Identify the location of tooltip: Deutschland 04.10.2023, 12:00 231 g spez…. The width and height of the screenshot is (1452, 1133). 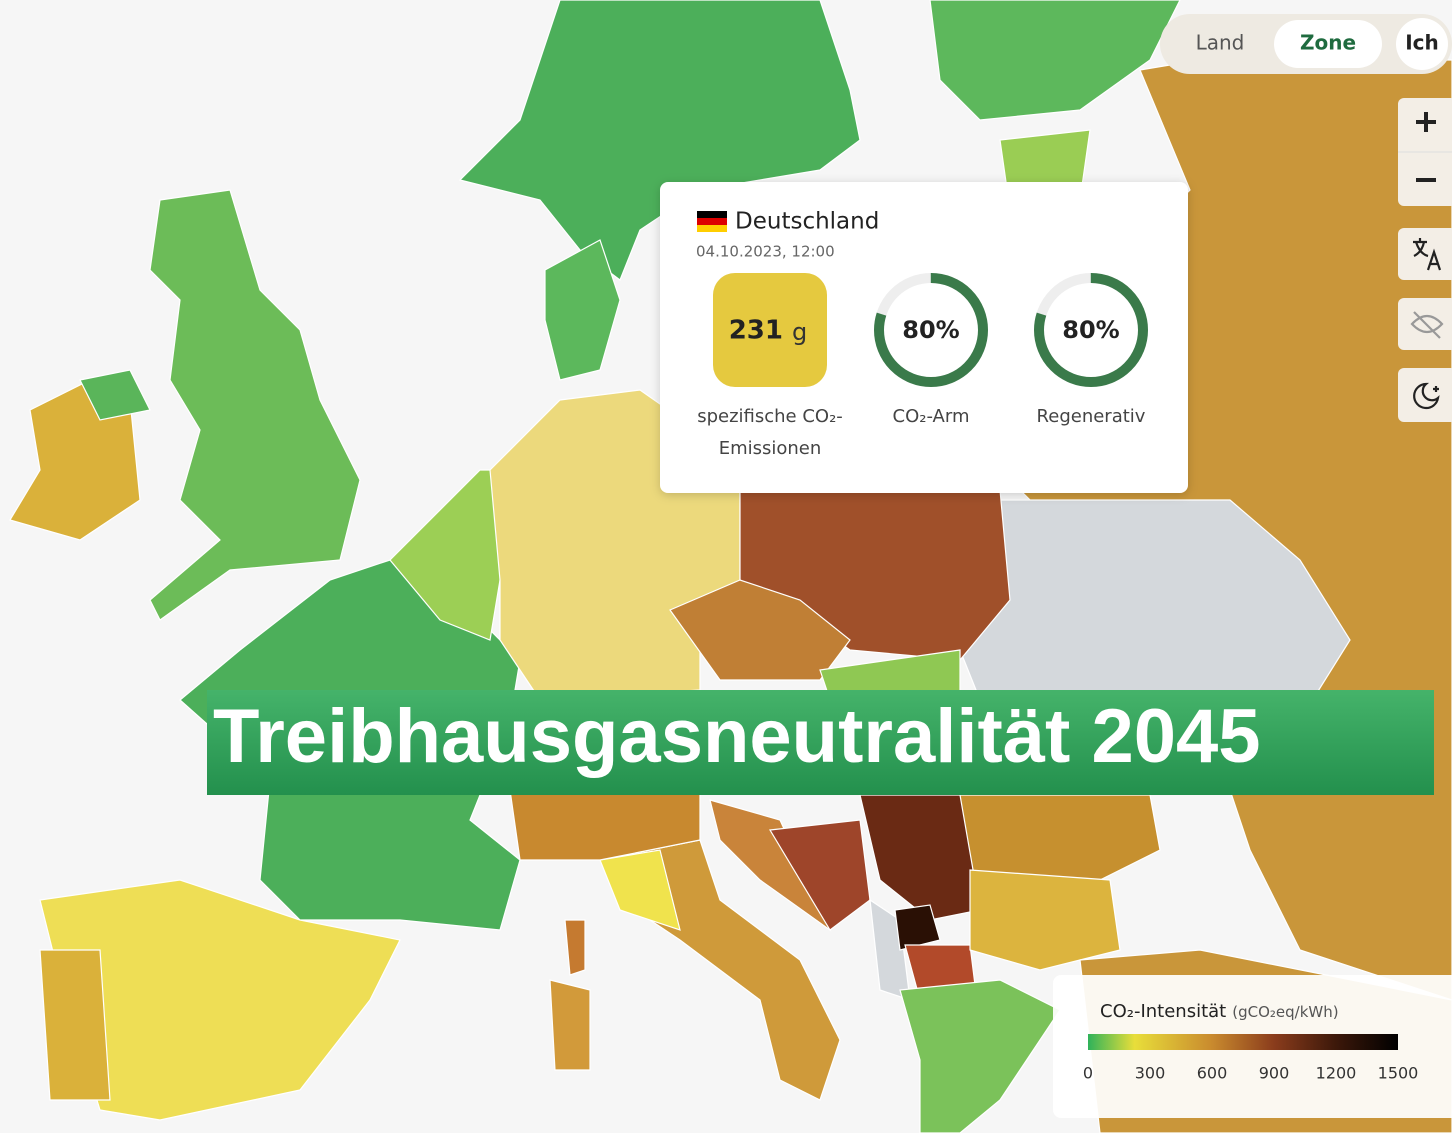
(924, 337).